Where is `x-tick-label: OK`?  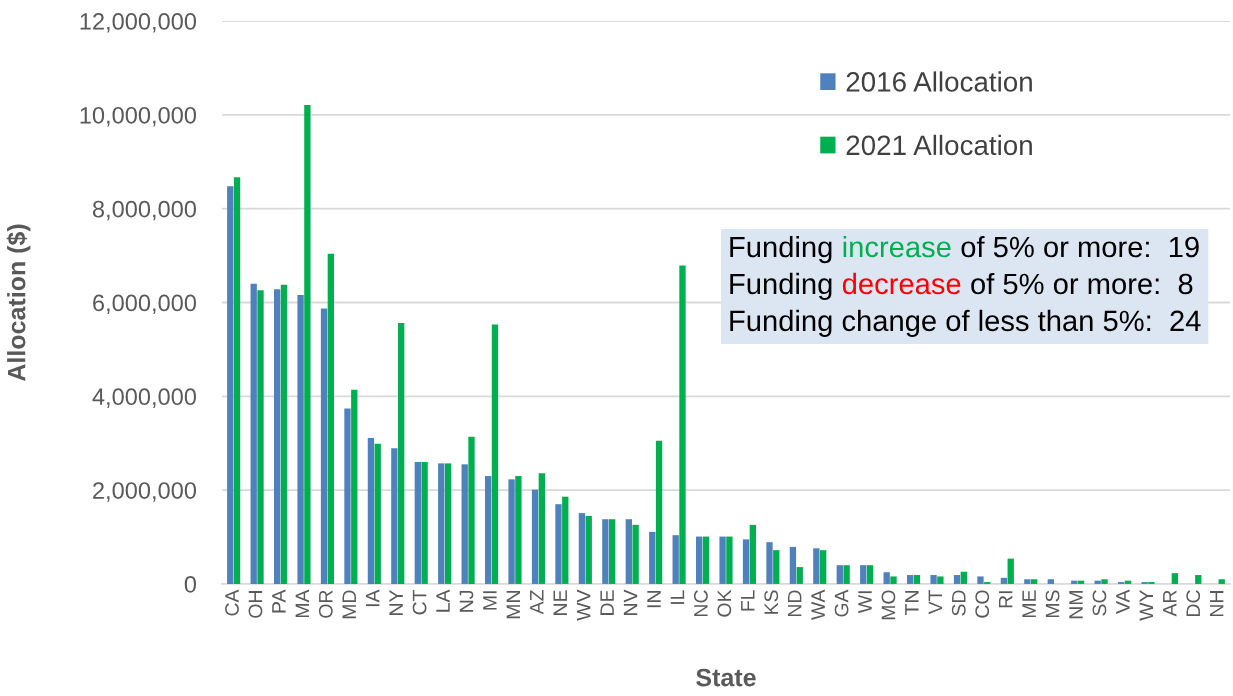
x-tick-label: OK is located at coordinates (724, 603).